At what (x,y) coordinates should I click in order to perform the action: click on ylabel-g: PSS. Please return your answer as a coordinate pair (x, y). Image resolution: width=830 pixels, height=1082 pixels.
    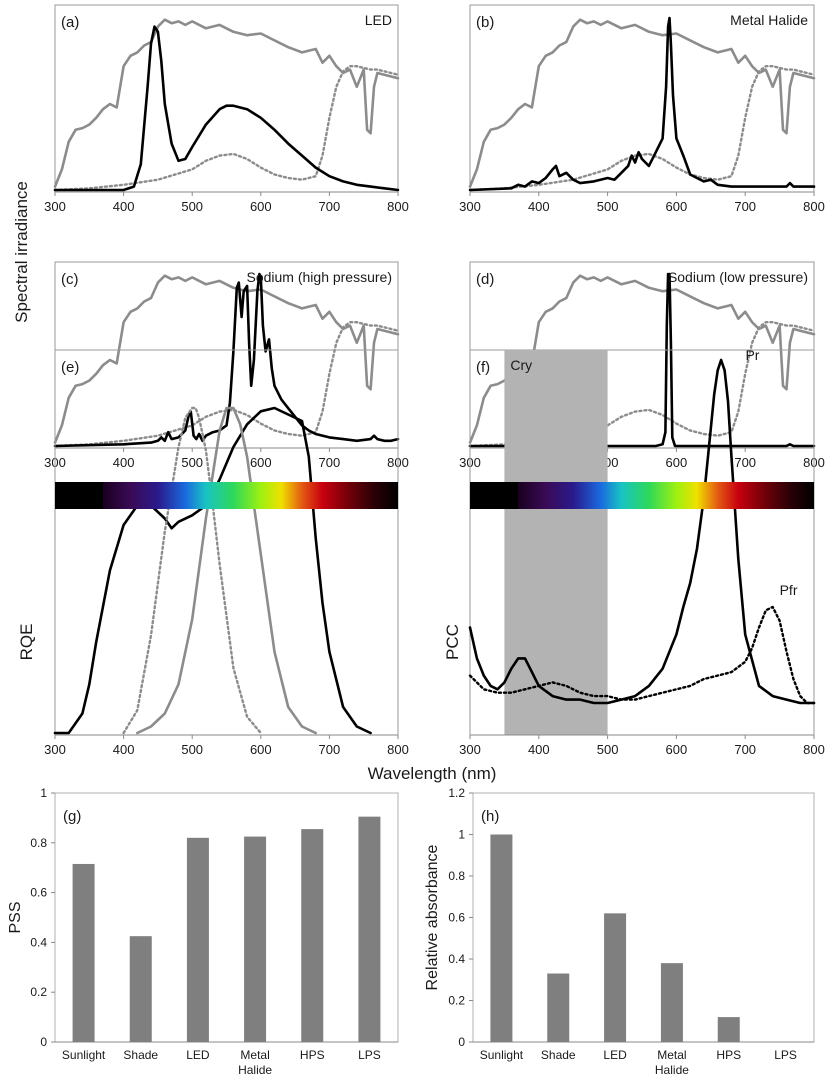
    Looking at the image, I should click on (15, 917).